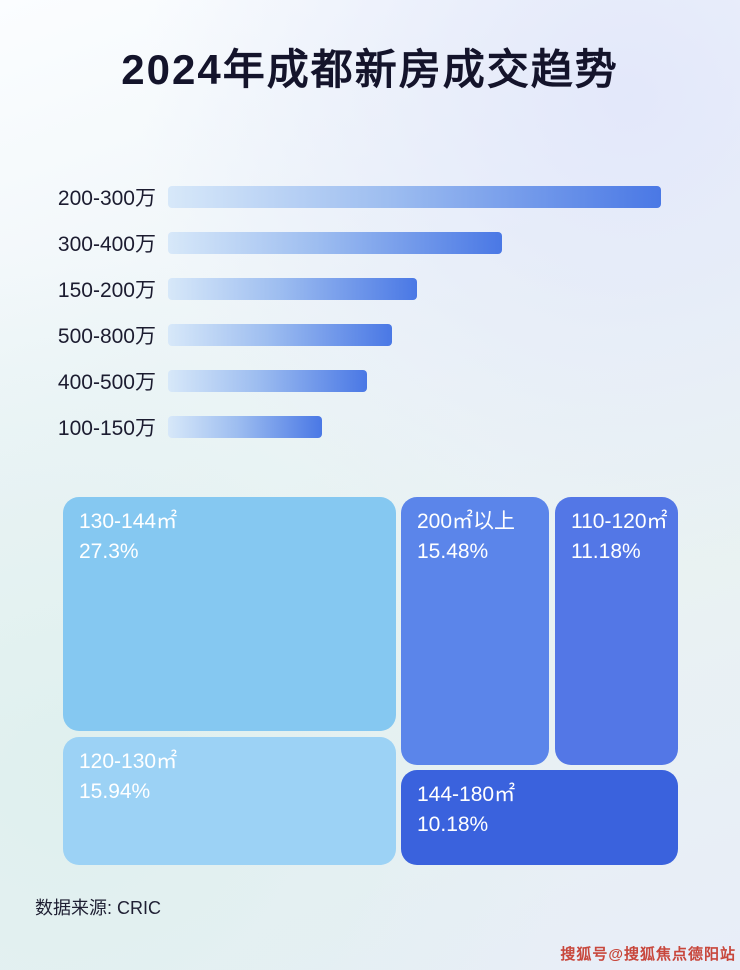  What do you see at coordinates (106, 382) in the screenshot?
I see `bar-label: 400-500万` at bounding box center [106, 382].